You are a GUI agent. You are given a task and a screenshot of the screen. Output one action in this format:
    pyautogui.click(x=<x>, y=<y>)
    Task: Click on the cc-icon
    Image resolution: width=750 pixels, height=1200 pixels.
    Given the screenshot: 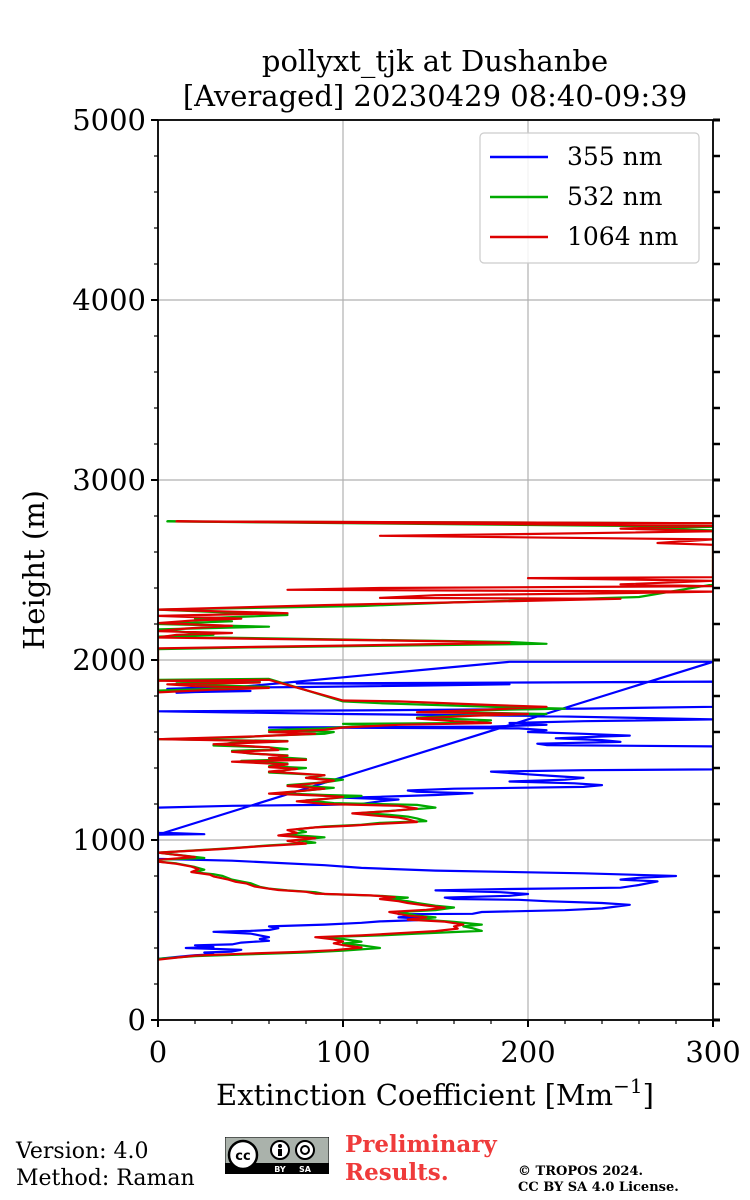 What is the action you would take?
    pyautogui.click(x=243, y=1155)
    